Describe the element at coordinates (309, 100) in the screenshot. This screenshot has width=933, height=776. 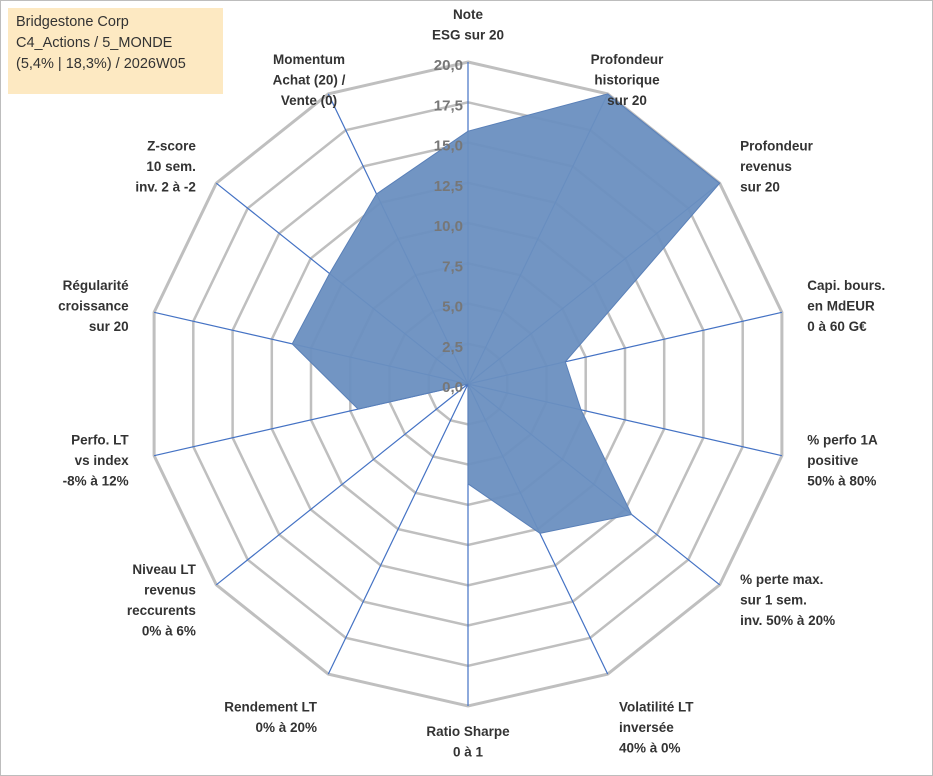
I see `axis-label-13-line-2: Vente (0)` at that location.